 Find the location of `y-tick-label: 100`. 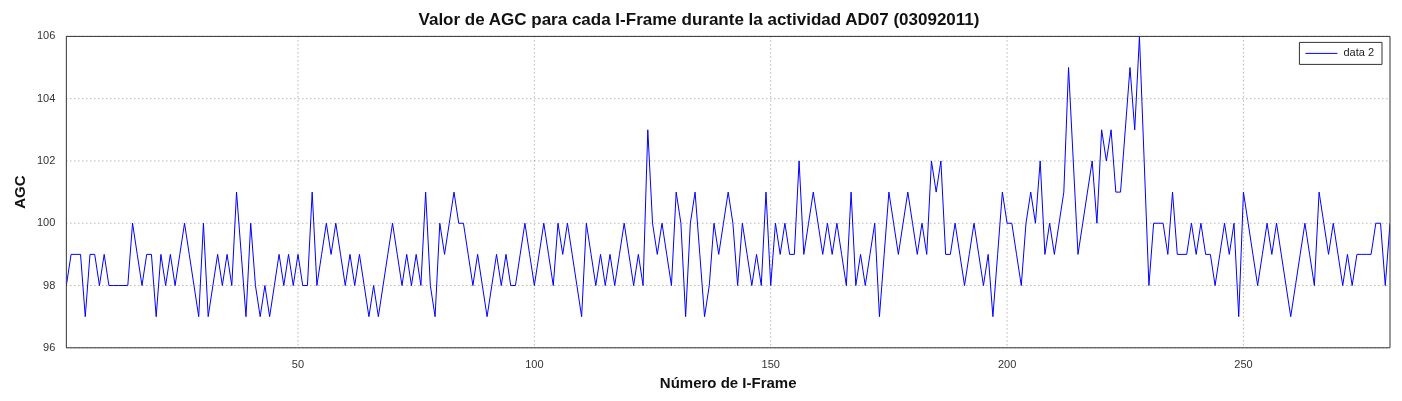

y-tick-label: 100 is located at coordinates (46, 222).